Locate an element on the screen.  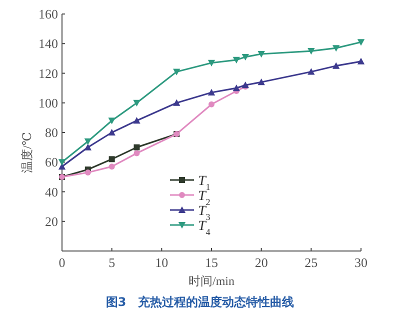
x-tick-label: 30 is located at coordinates (361, 262).